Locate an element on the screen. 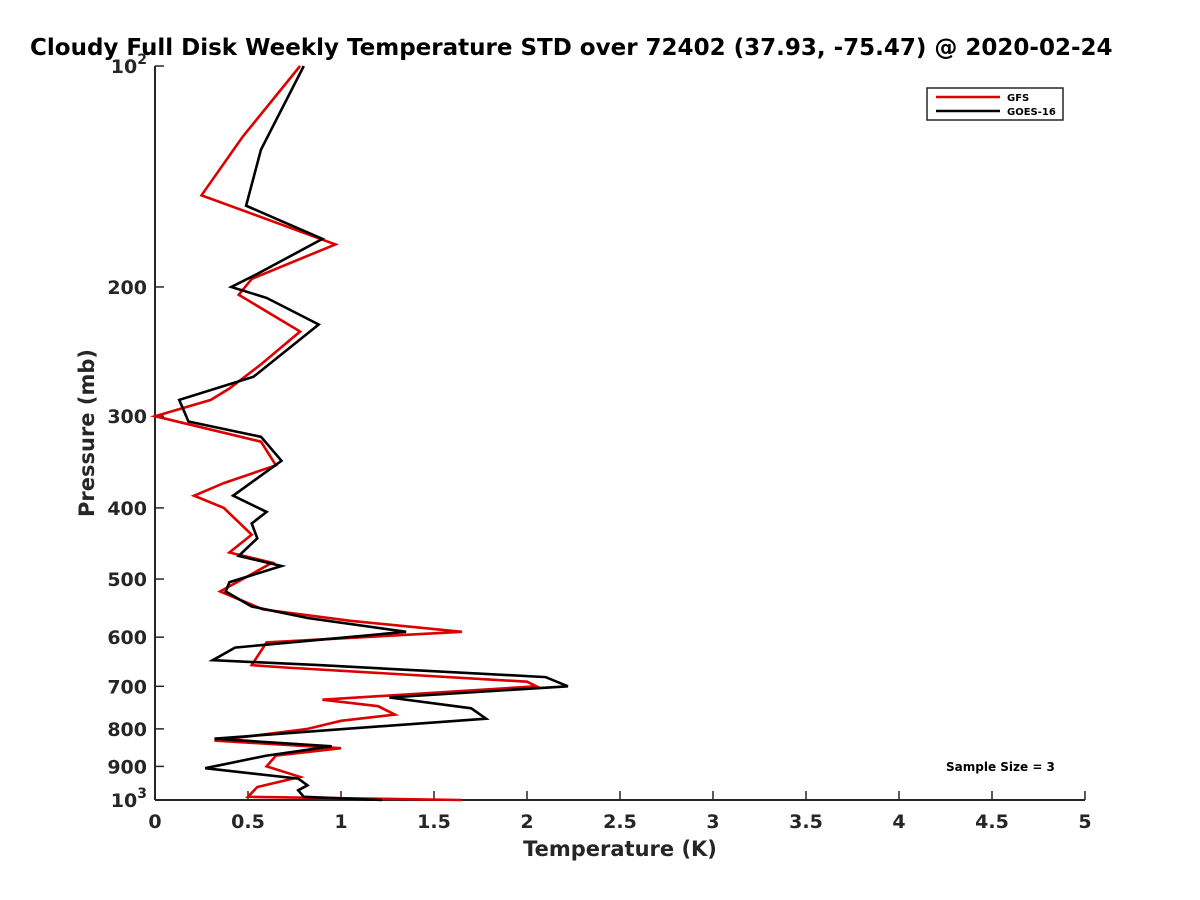 The width and height of the screenshot is (1200, 900). x-tick-label: 3 is located at coordinates (712, 822).